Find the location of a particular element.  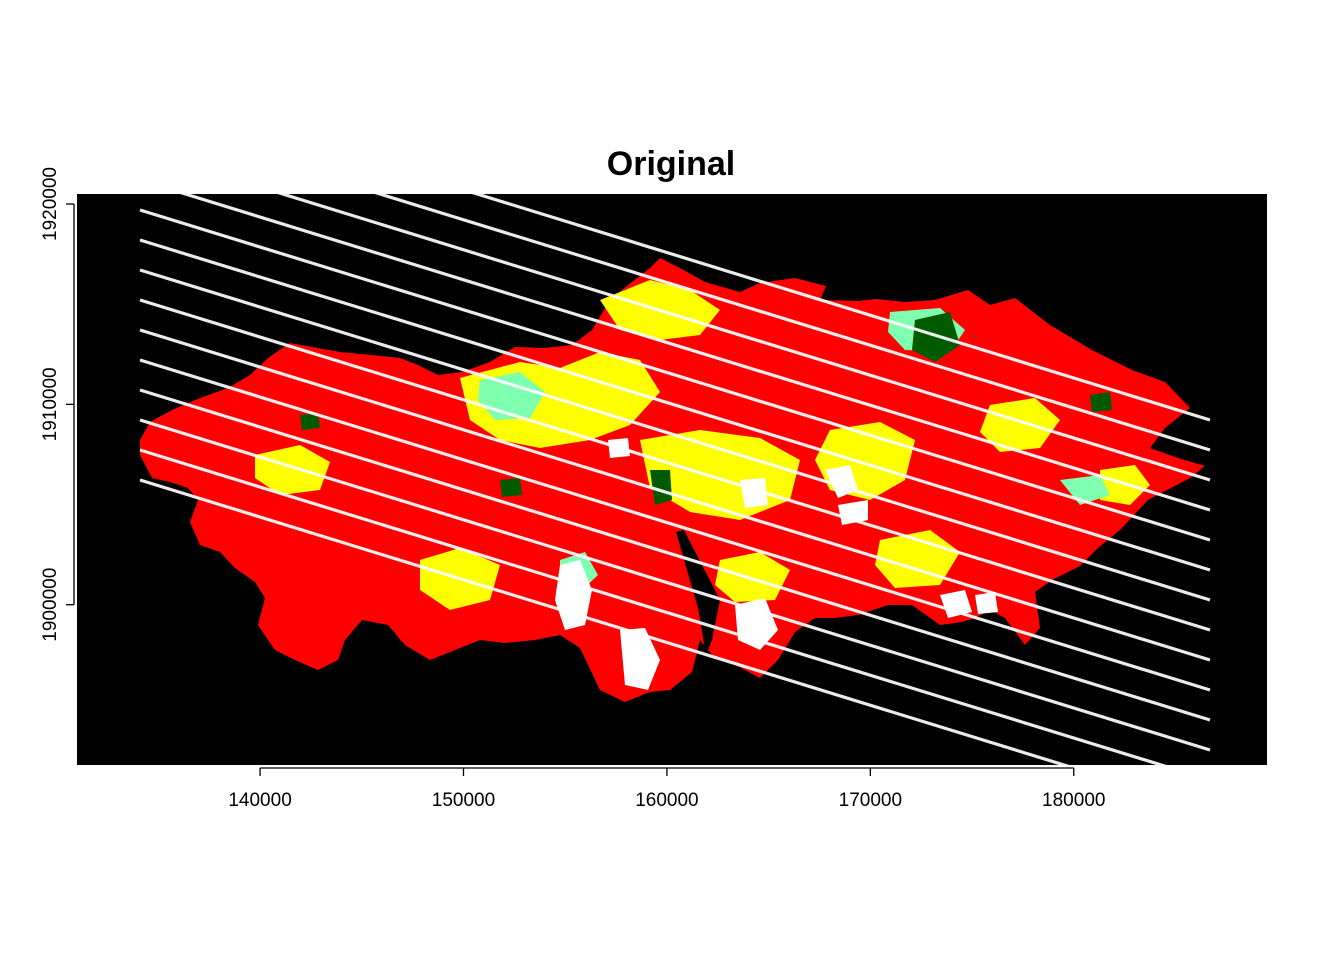

x-tick-label: 140000 is located at coordinates (259, 800).